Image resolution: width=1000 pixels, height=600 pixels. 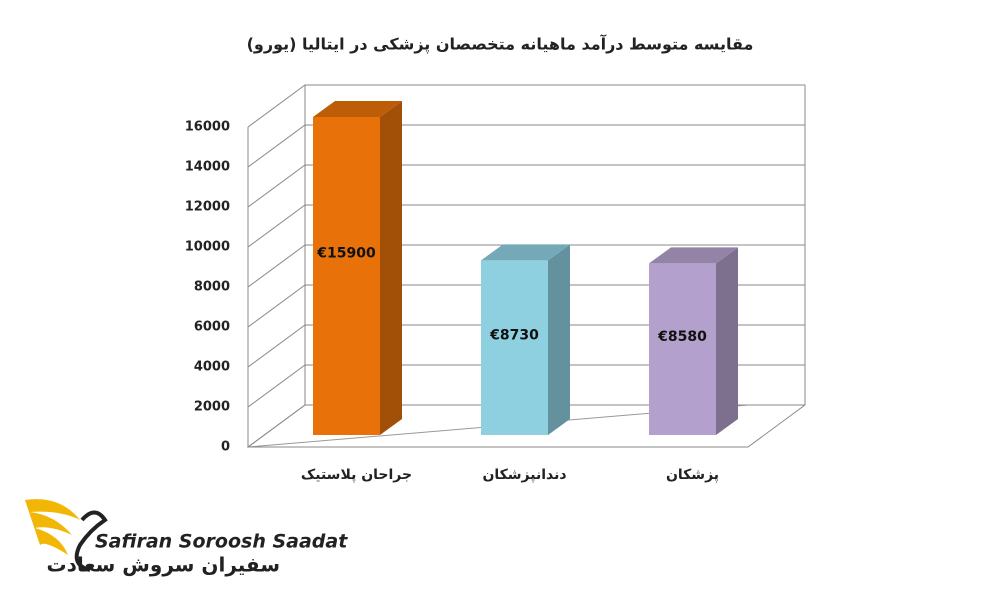 What do you see at coordinates (212, 327) in the screenshot?
I see `y-tick-label: 6000` at bounding box center [212, 327].